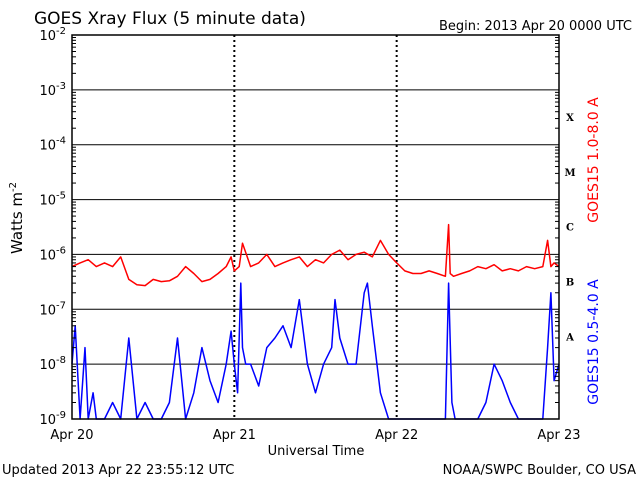 This screenshot has width=640, height=480. I want to click on y-tick-exponent-0: -2, so click(61, 31).